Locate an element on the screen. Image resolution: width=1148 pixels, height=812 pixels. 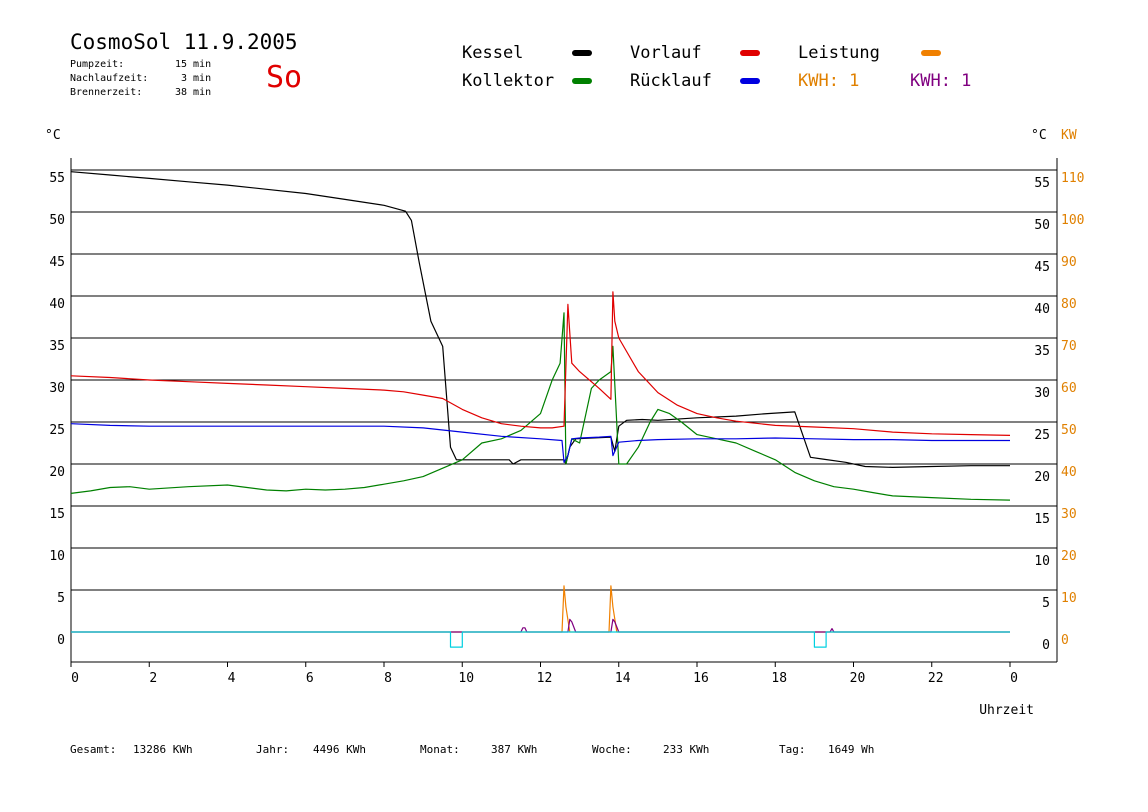
legend-leistung-swatch is located at coordinates (931, 53).